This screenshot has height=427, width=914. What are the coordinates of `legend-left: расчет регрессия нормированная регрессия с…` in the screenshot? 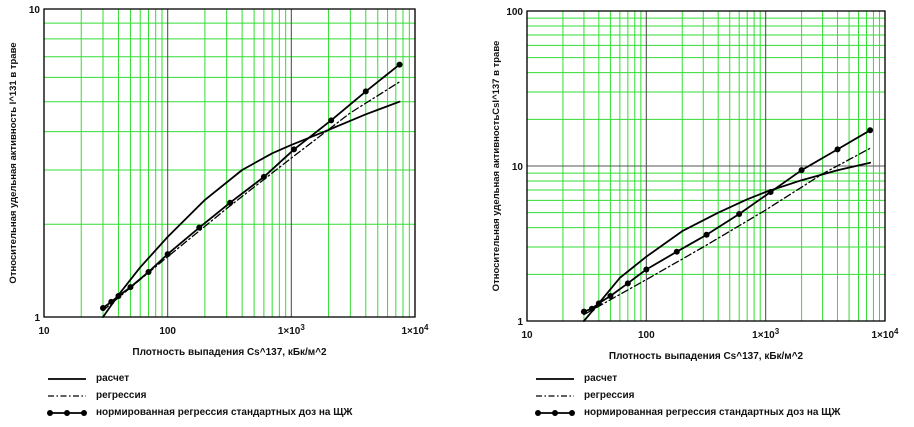 It's located at (199, 395).